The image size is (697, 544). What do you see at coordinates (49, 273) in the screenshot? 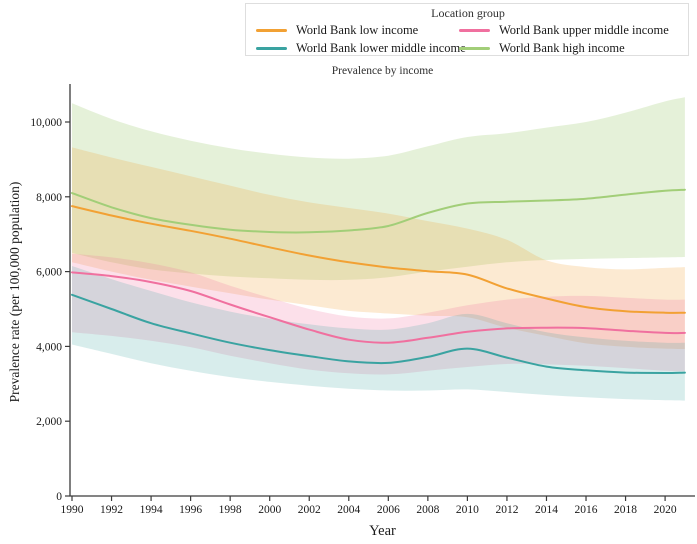
I see `y-tick-label: 6,000` at bounding box center [49, 273].